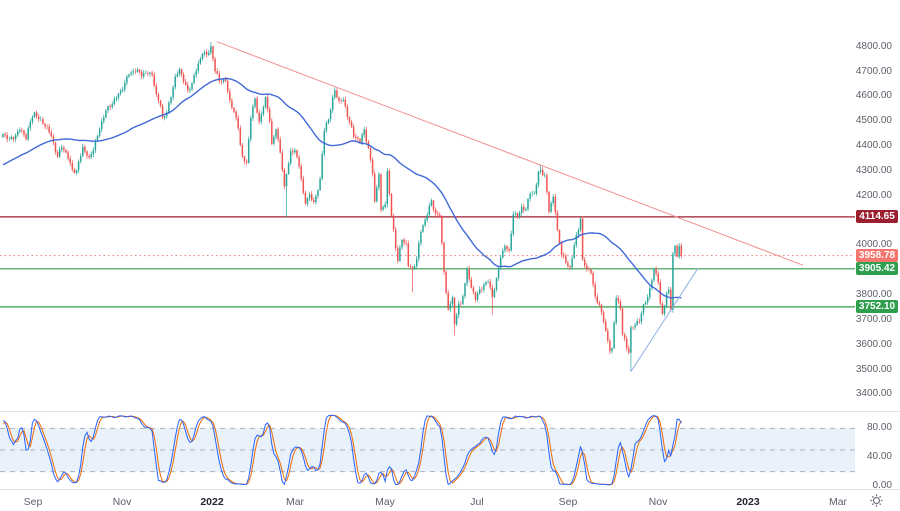 The width and height of the screenshot is (900, 511). I want to click on price-axis-tick: 4600.00, so click(873, 96).